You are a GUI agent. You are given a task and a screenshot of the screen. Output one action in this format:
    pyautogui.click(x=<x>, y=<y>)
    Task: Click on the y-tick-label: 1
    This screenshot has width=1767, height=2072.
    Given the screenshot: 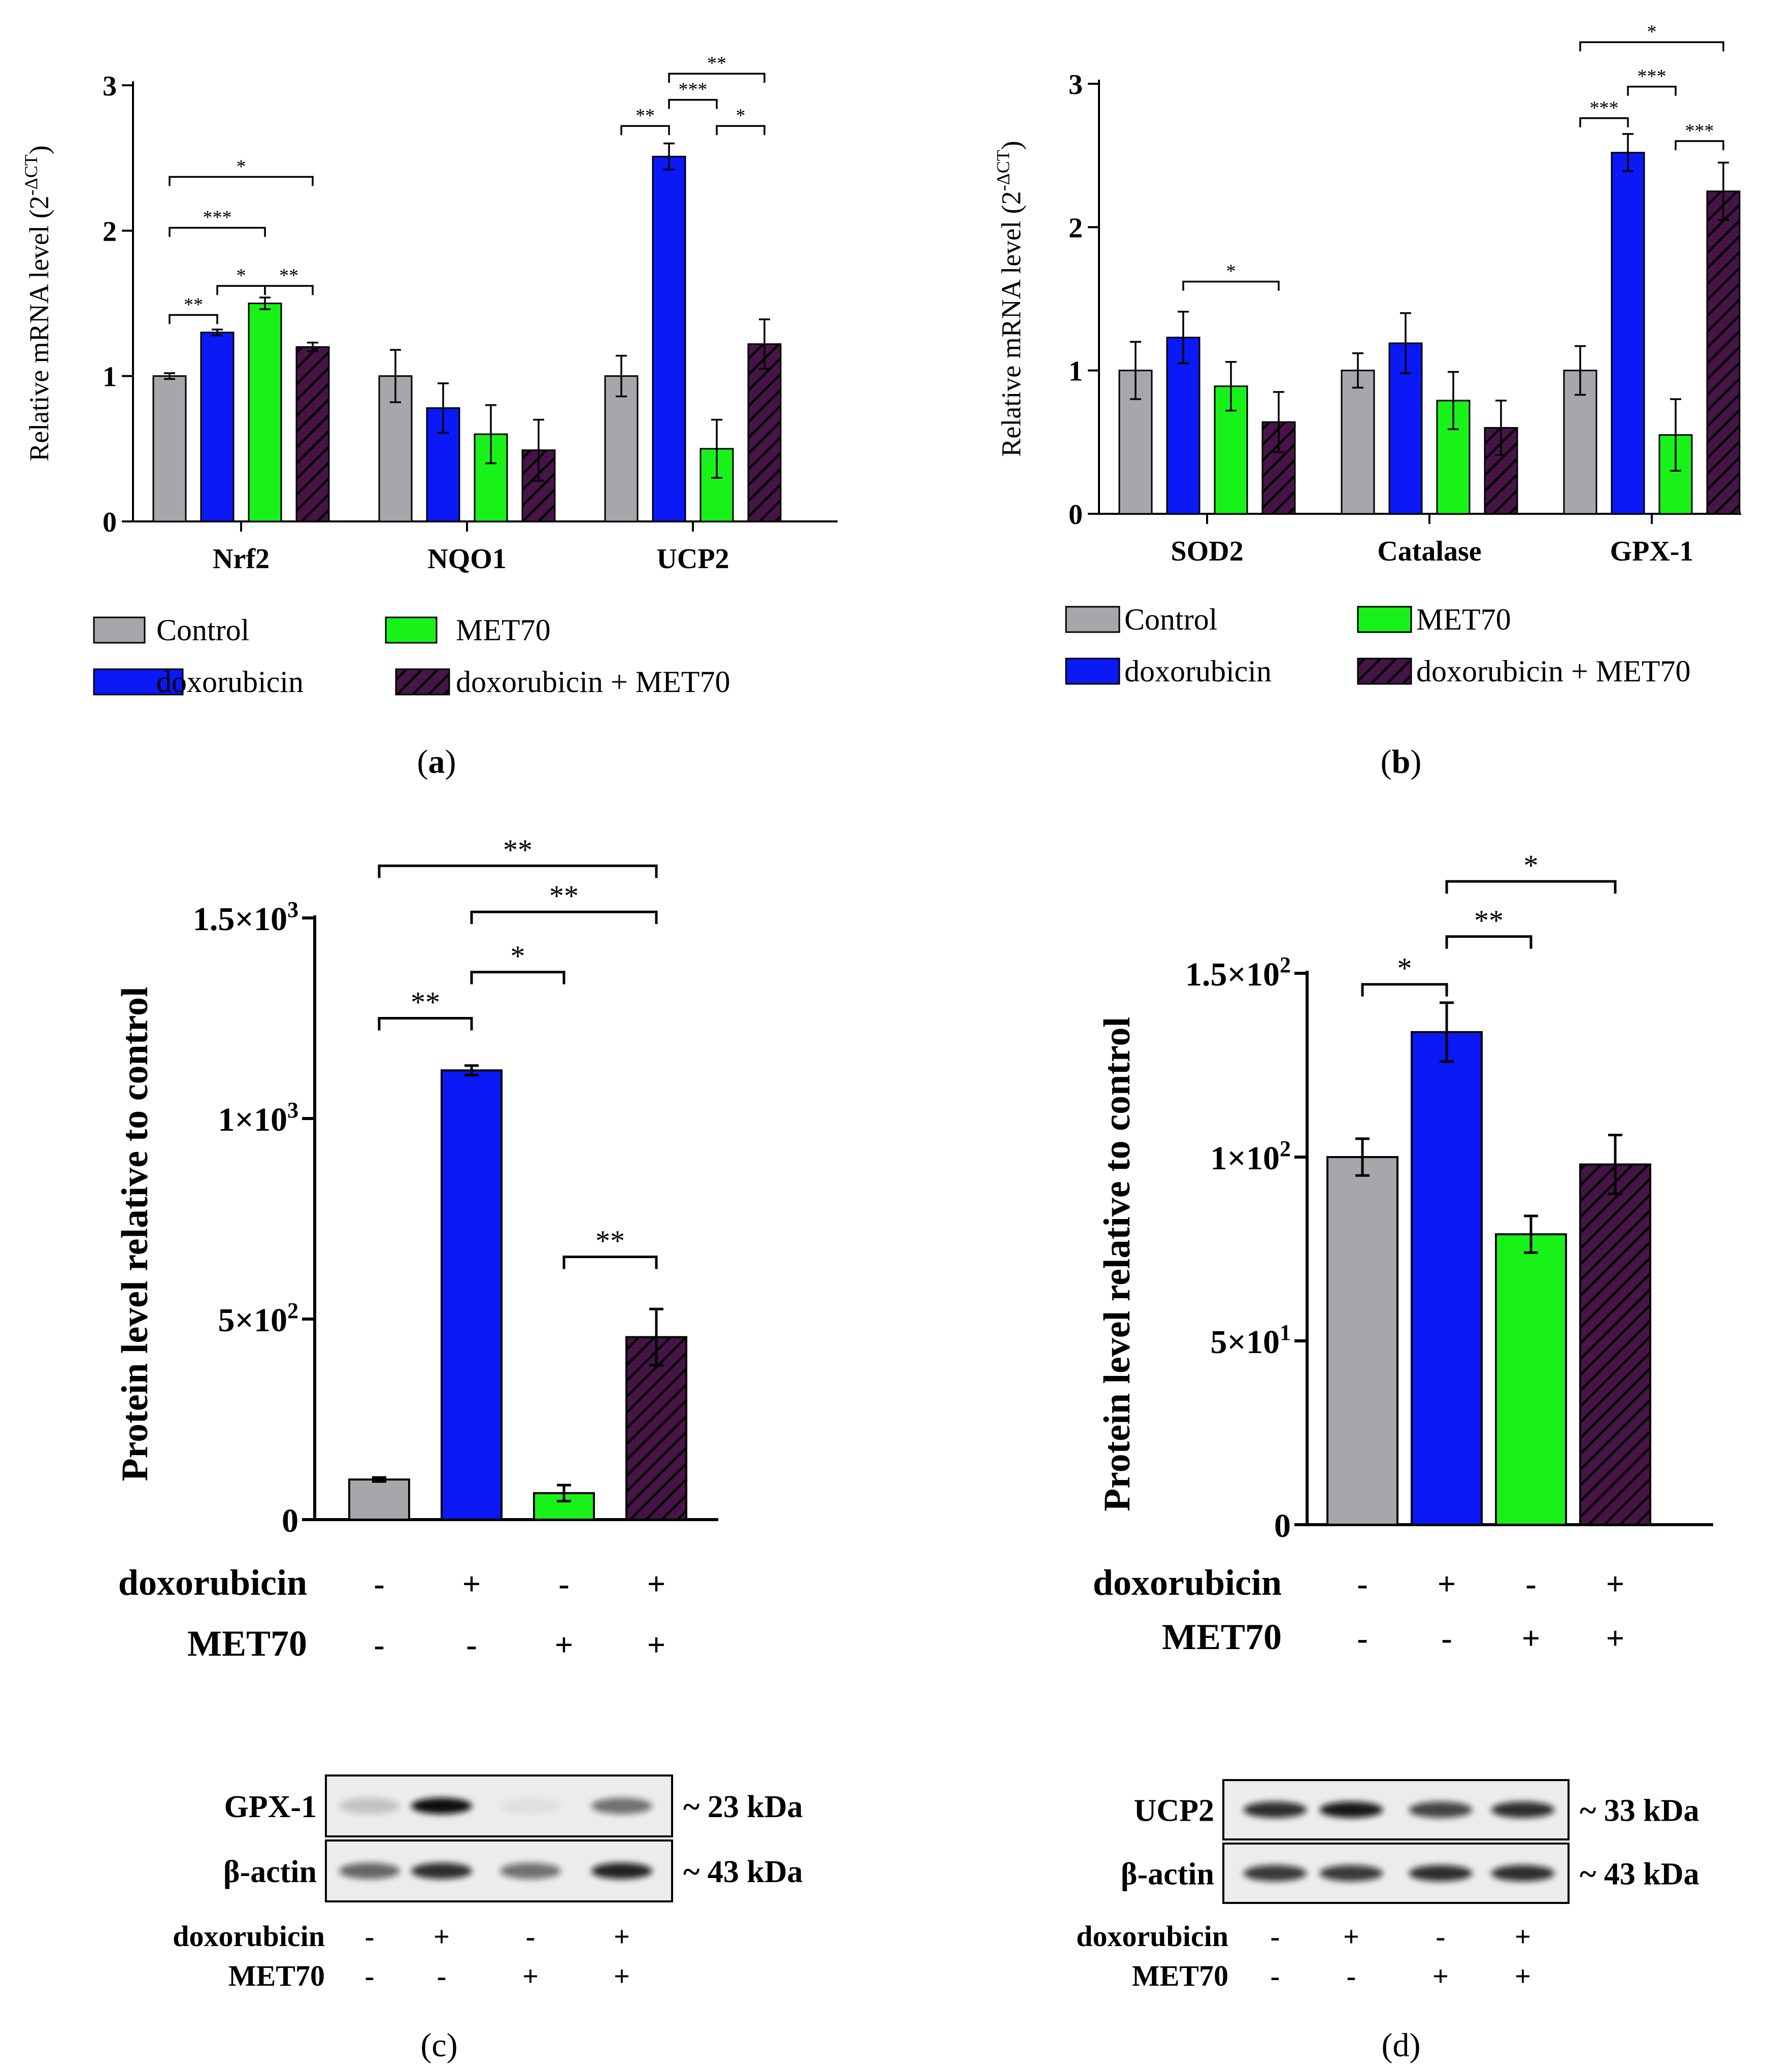 What is the action you would take?
    pyautogui.click(x=1076, y=371)
    